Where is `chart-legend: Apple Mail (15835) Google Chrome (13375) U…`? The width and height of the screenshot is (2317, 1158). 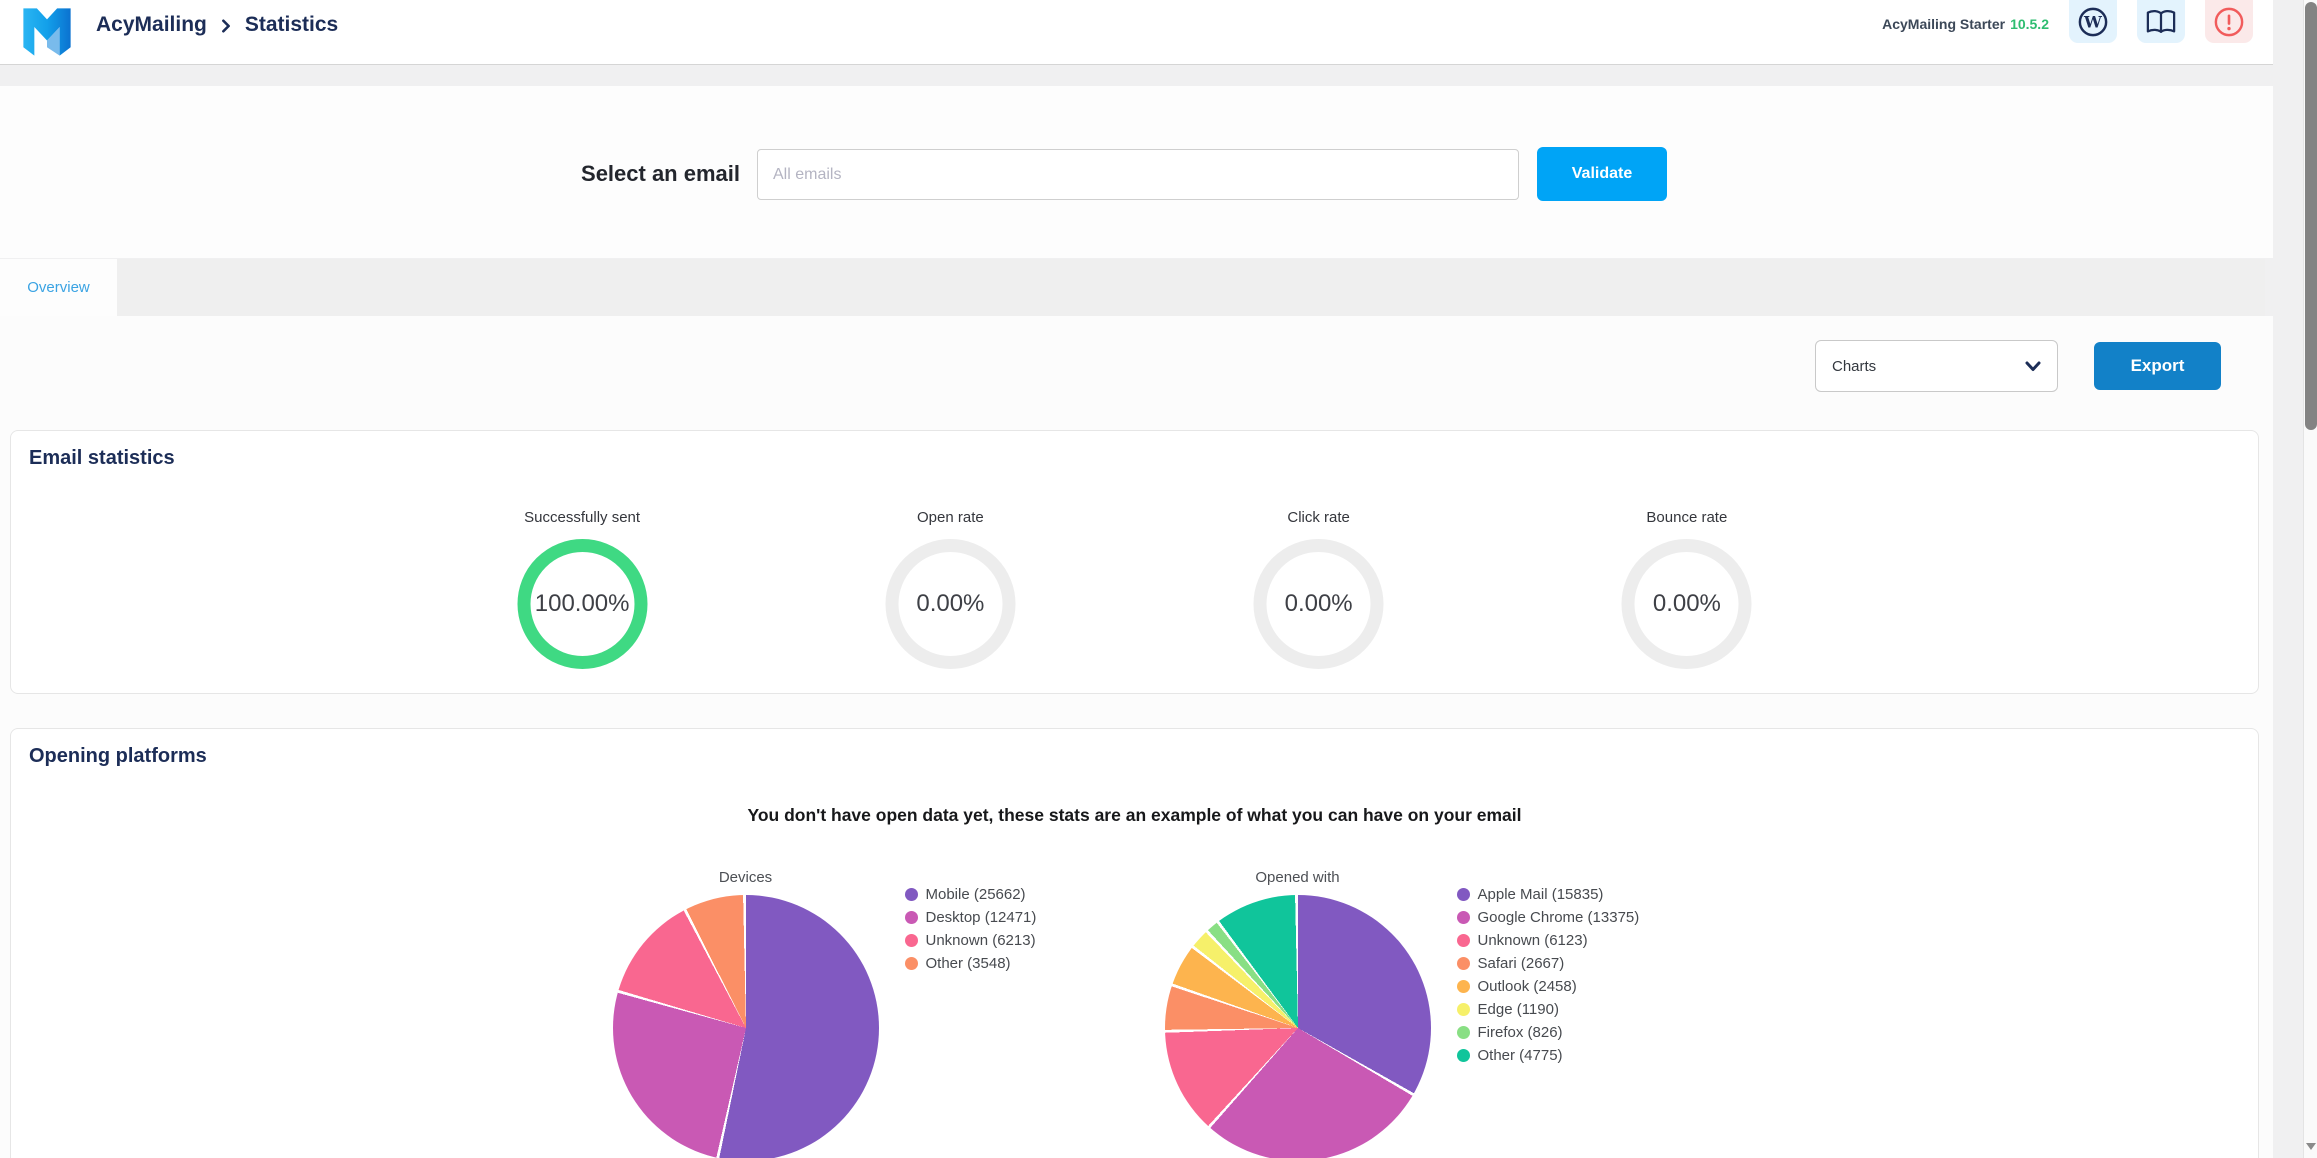 chart-legend: Apple Mail (15835) Google Chrome (13375) U… is located at coordinates (1556, 975).